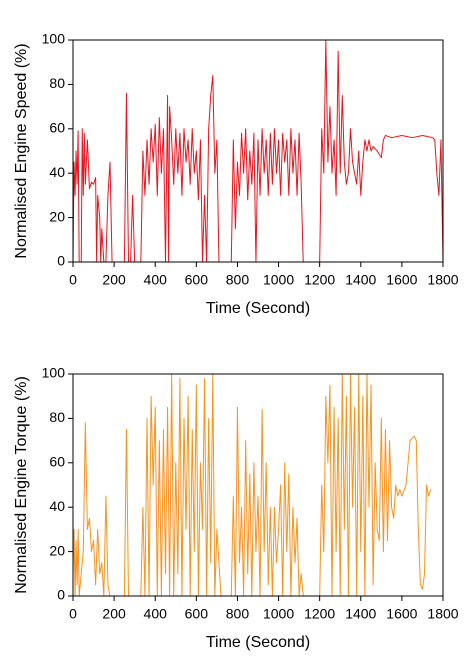 This screenshot has width=474, height=667. Describe the element at coordinates (21, 485) in the screenshot. I see `y-axis-title: Normalised Engine Torque (%)` at that location.